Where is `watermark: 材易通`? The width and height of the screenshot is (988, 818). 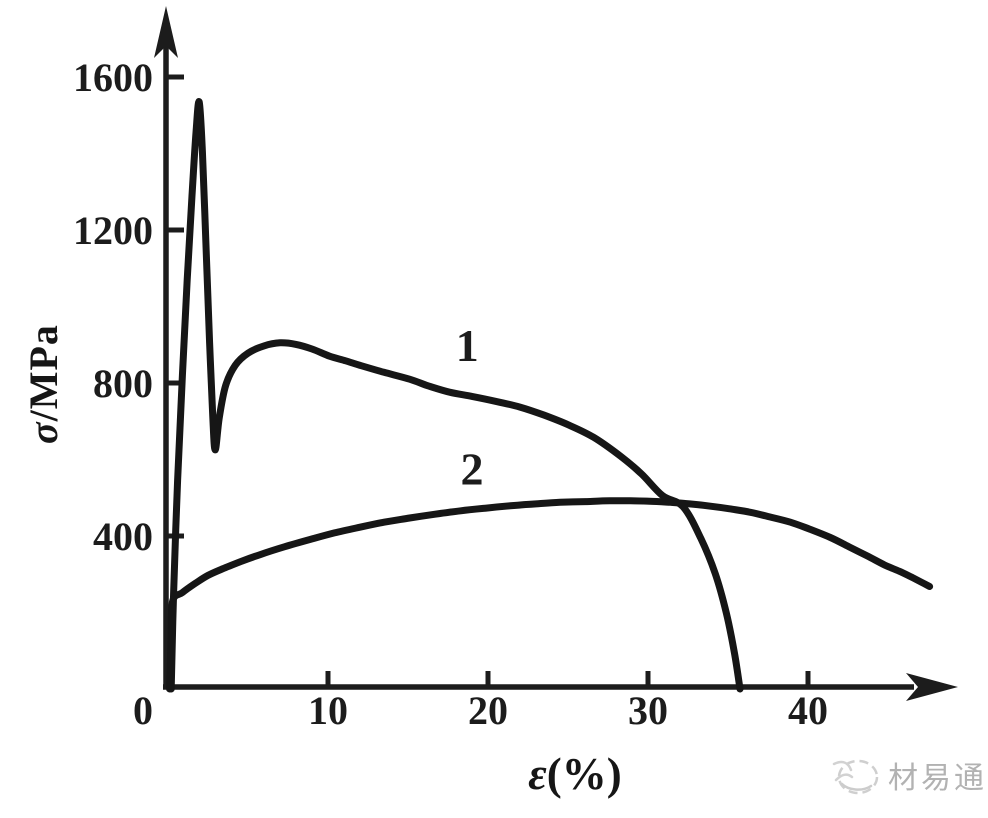
watermark: 材易通 is located at coordinates (907, 775).